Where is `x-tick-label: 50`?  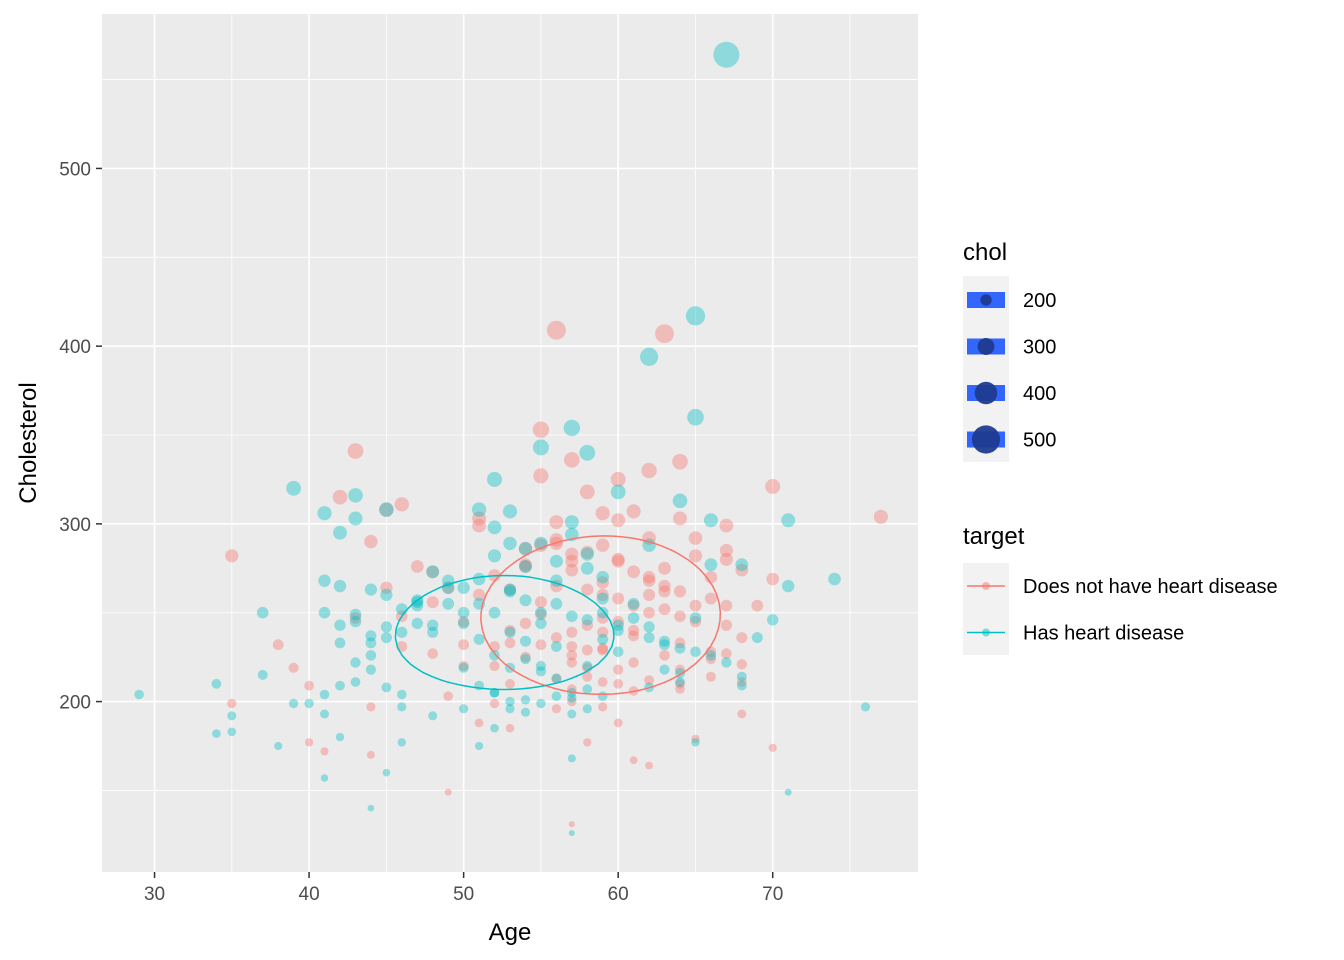 x-tick-label: 50 is located at coordinates (463, 894).